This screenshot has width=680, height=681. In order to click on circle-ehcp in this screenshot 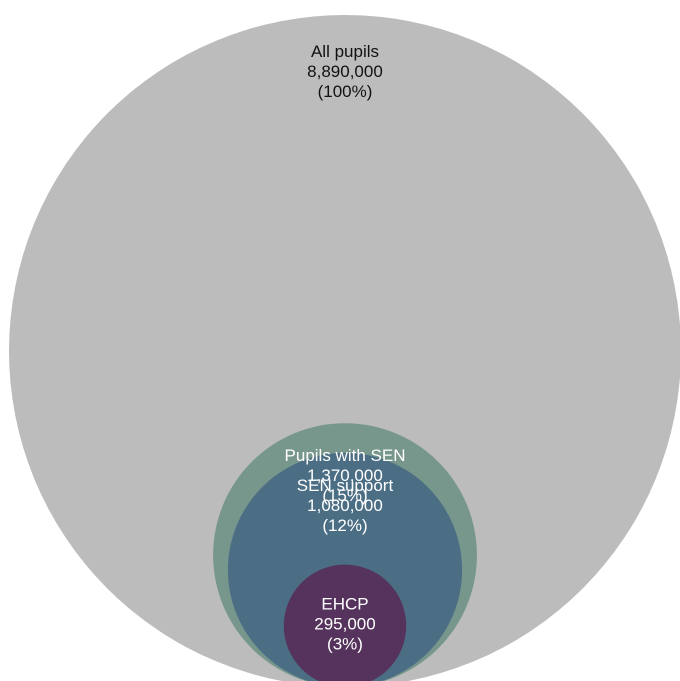, I will do `click(345, 622)`.